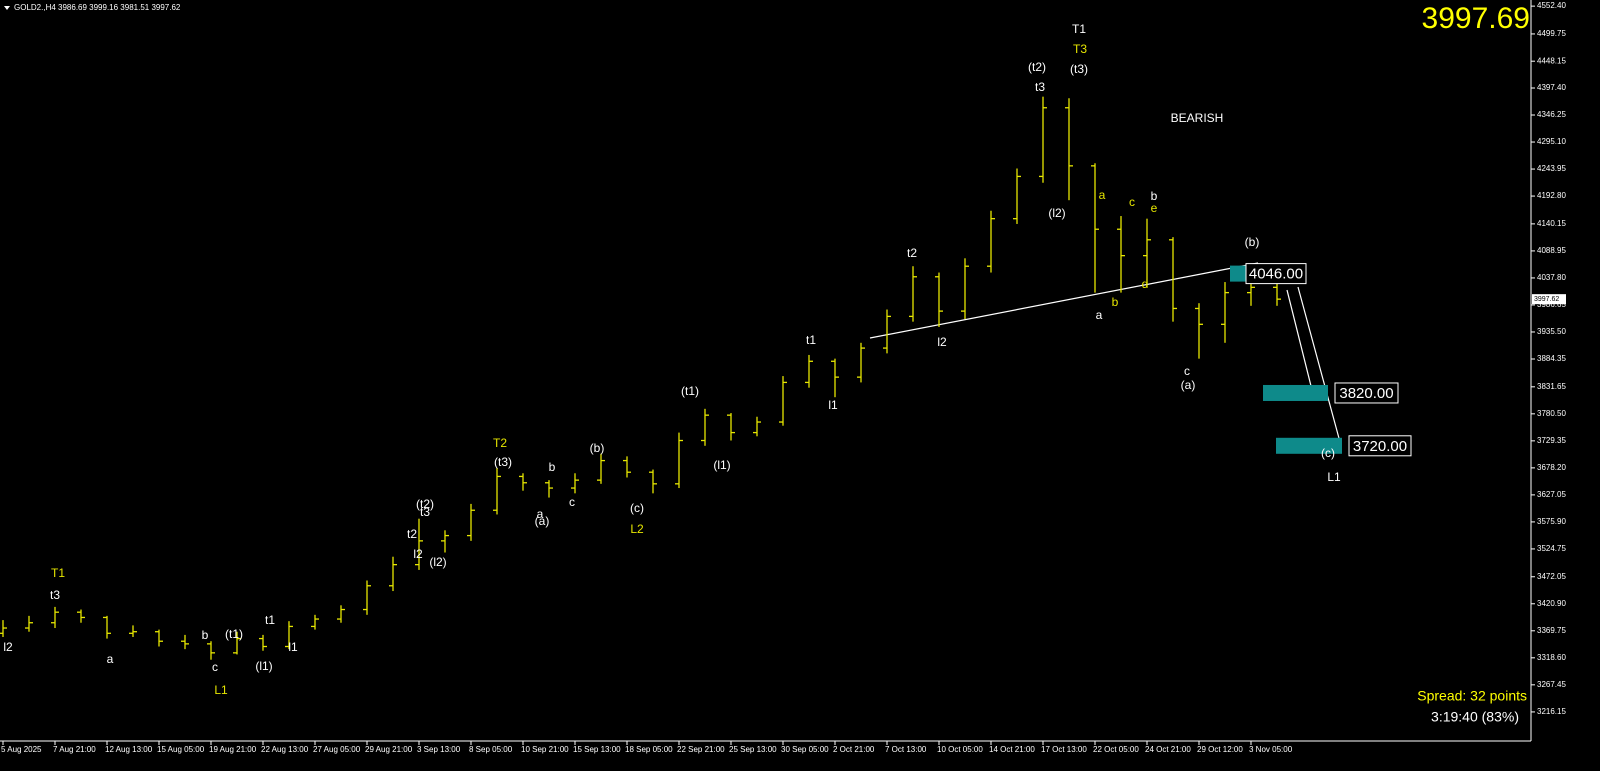  What do you see at coordinates (1551, 277) in the screenshot?
I see `y-tick-label: 4037.80` at bounding box center [1551, 277].